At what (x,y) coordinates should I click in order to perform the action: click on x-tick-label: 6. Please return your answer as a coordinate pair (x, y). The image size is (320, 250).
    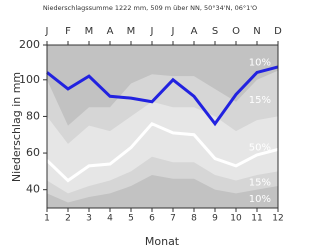
    Looking at the image, I should click on (152, 219).